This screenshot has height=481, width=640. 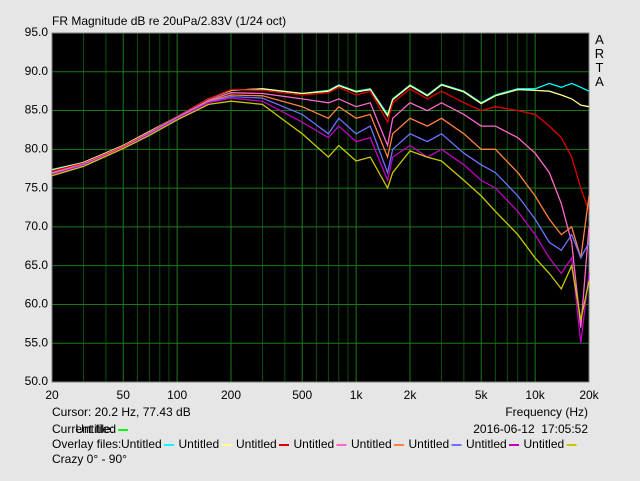 I want to click on y-tick-label: 50.0, so click(x=37, y=381).